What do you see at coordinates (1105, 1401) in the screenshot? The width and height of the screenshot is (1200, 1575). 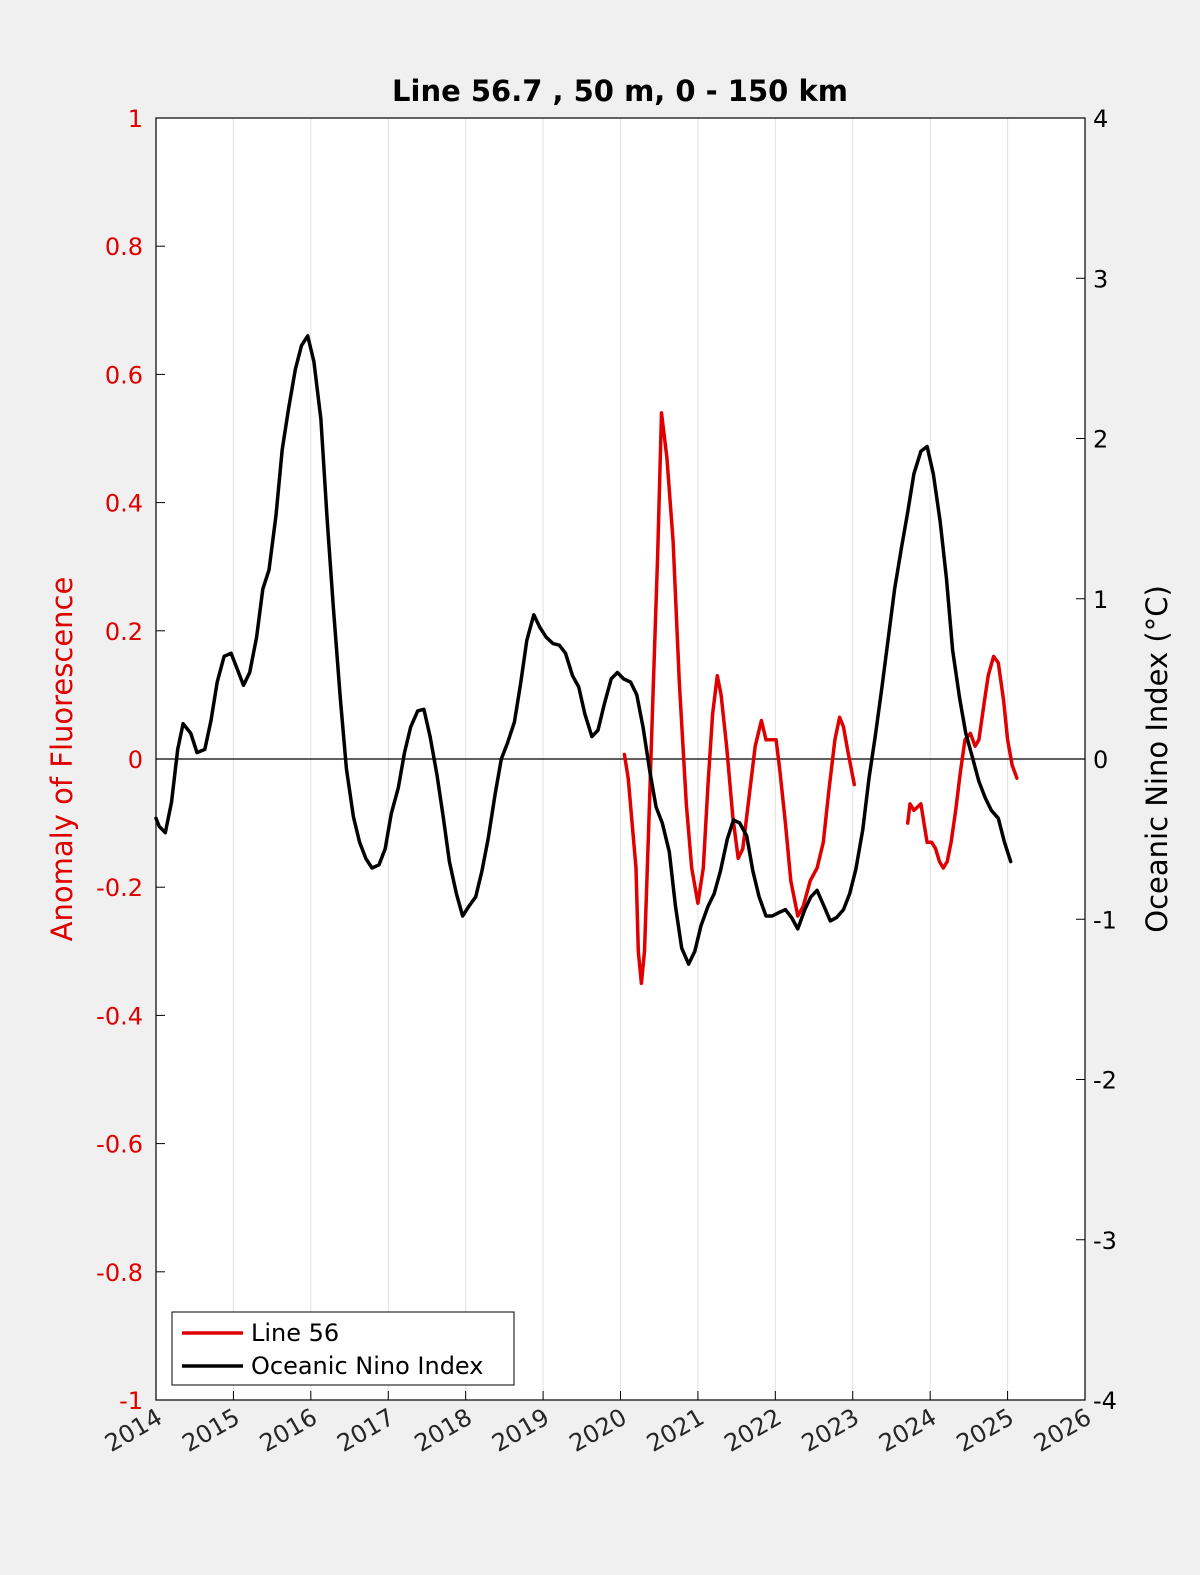 I see `y-right-tick-label: -4` at bounding box center [1105, 1401].